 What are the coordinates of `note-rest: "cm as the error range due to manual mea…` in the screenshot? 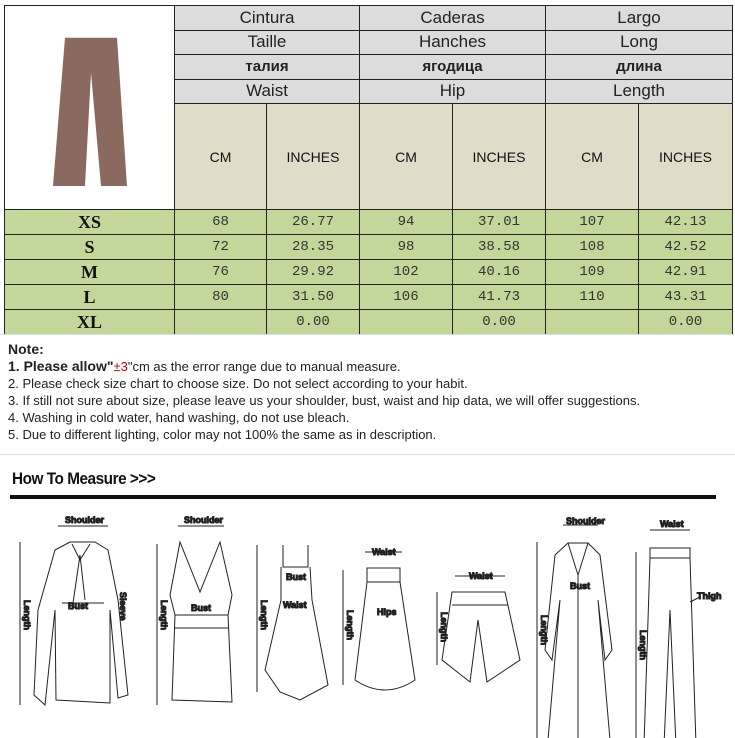 It's located at (264, 366).